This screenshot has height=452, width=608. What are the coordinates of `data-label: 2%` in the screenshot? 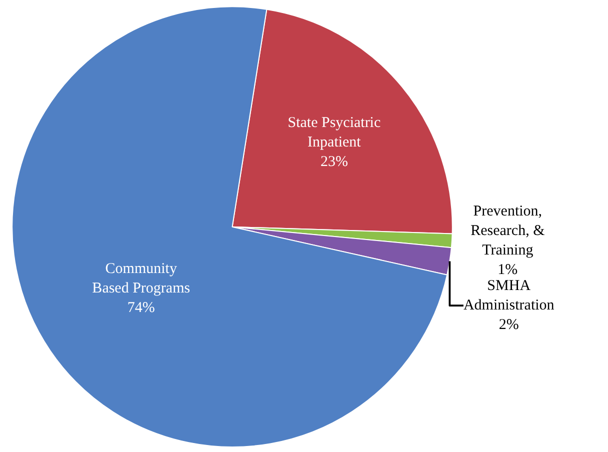 It's located at (508, 325).